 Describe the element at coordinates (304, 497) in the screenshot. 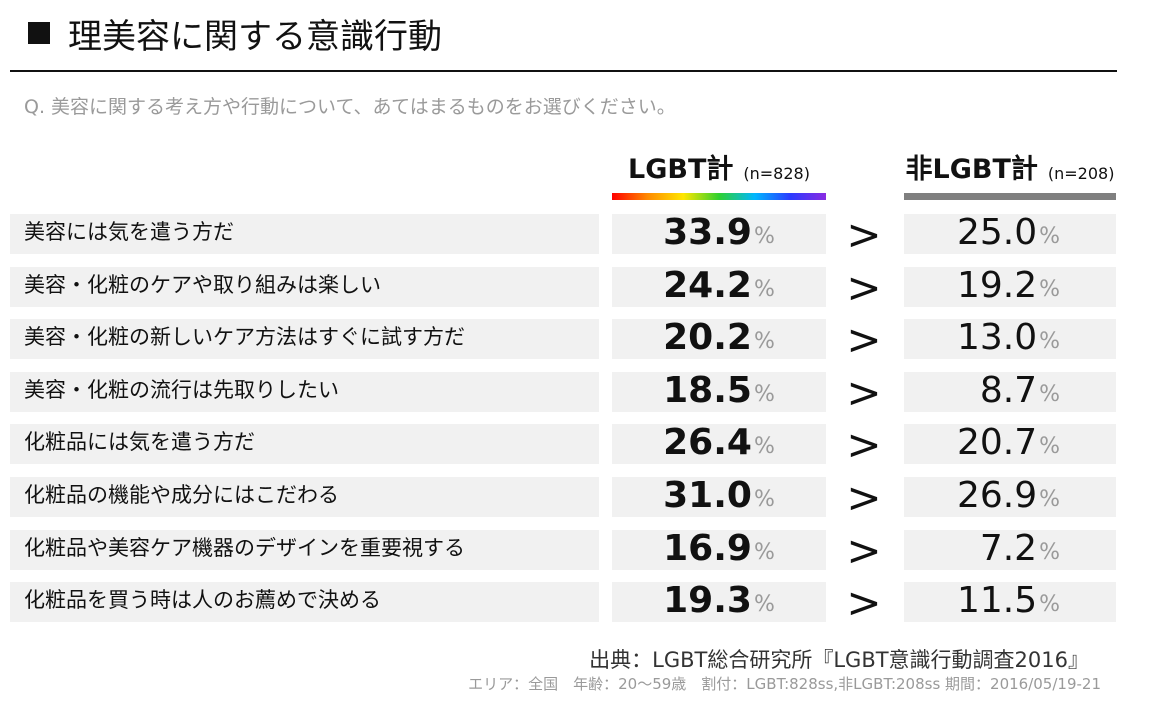

I see `row-label: 化粧品の機能や成分にはこだわる` at that location.